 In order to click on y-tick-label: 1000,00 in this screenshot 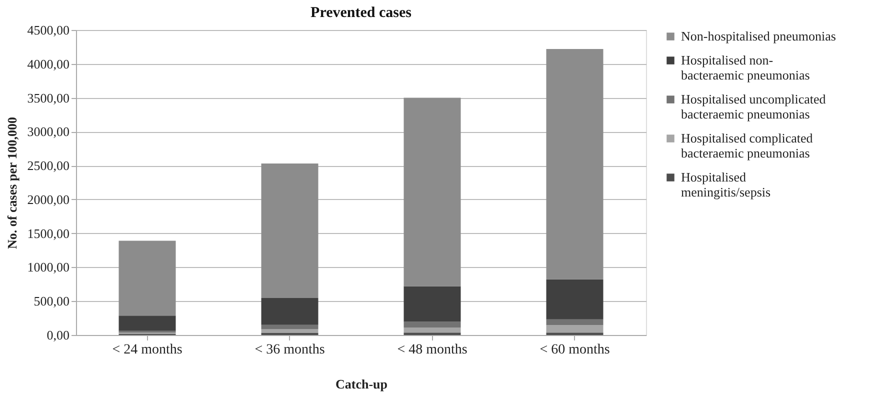, I will do `click(48, 267)`.